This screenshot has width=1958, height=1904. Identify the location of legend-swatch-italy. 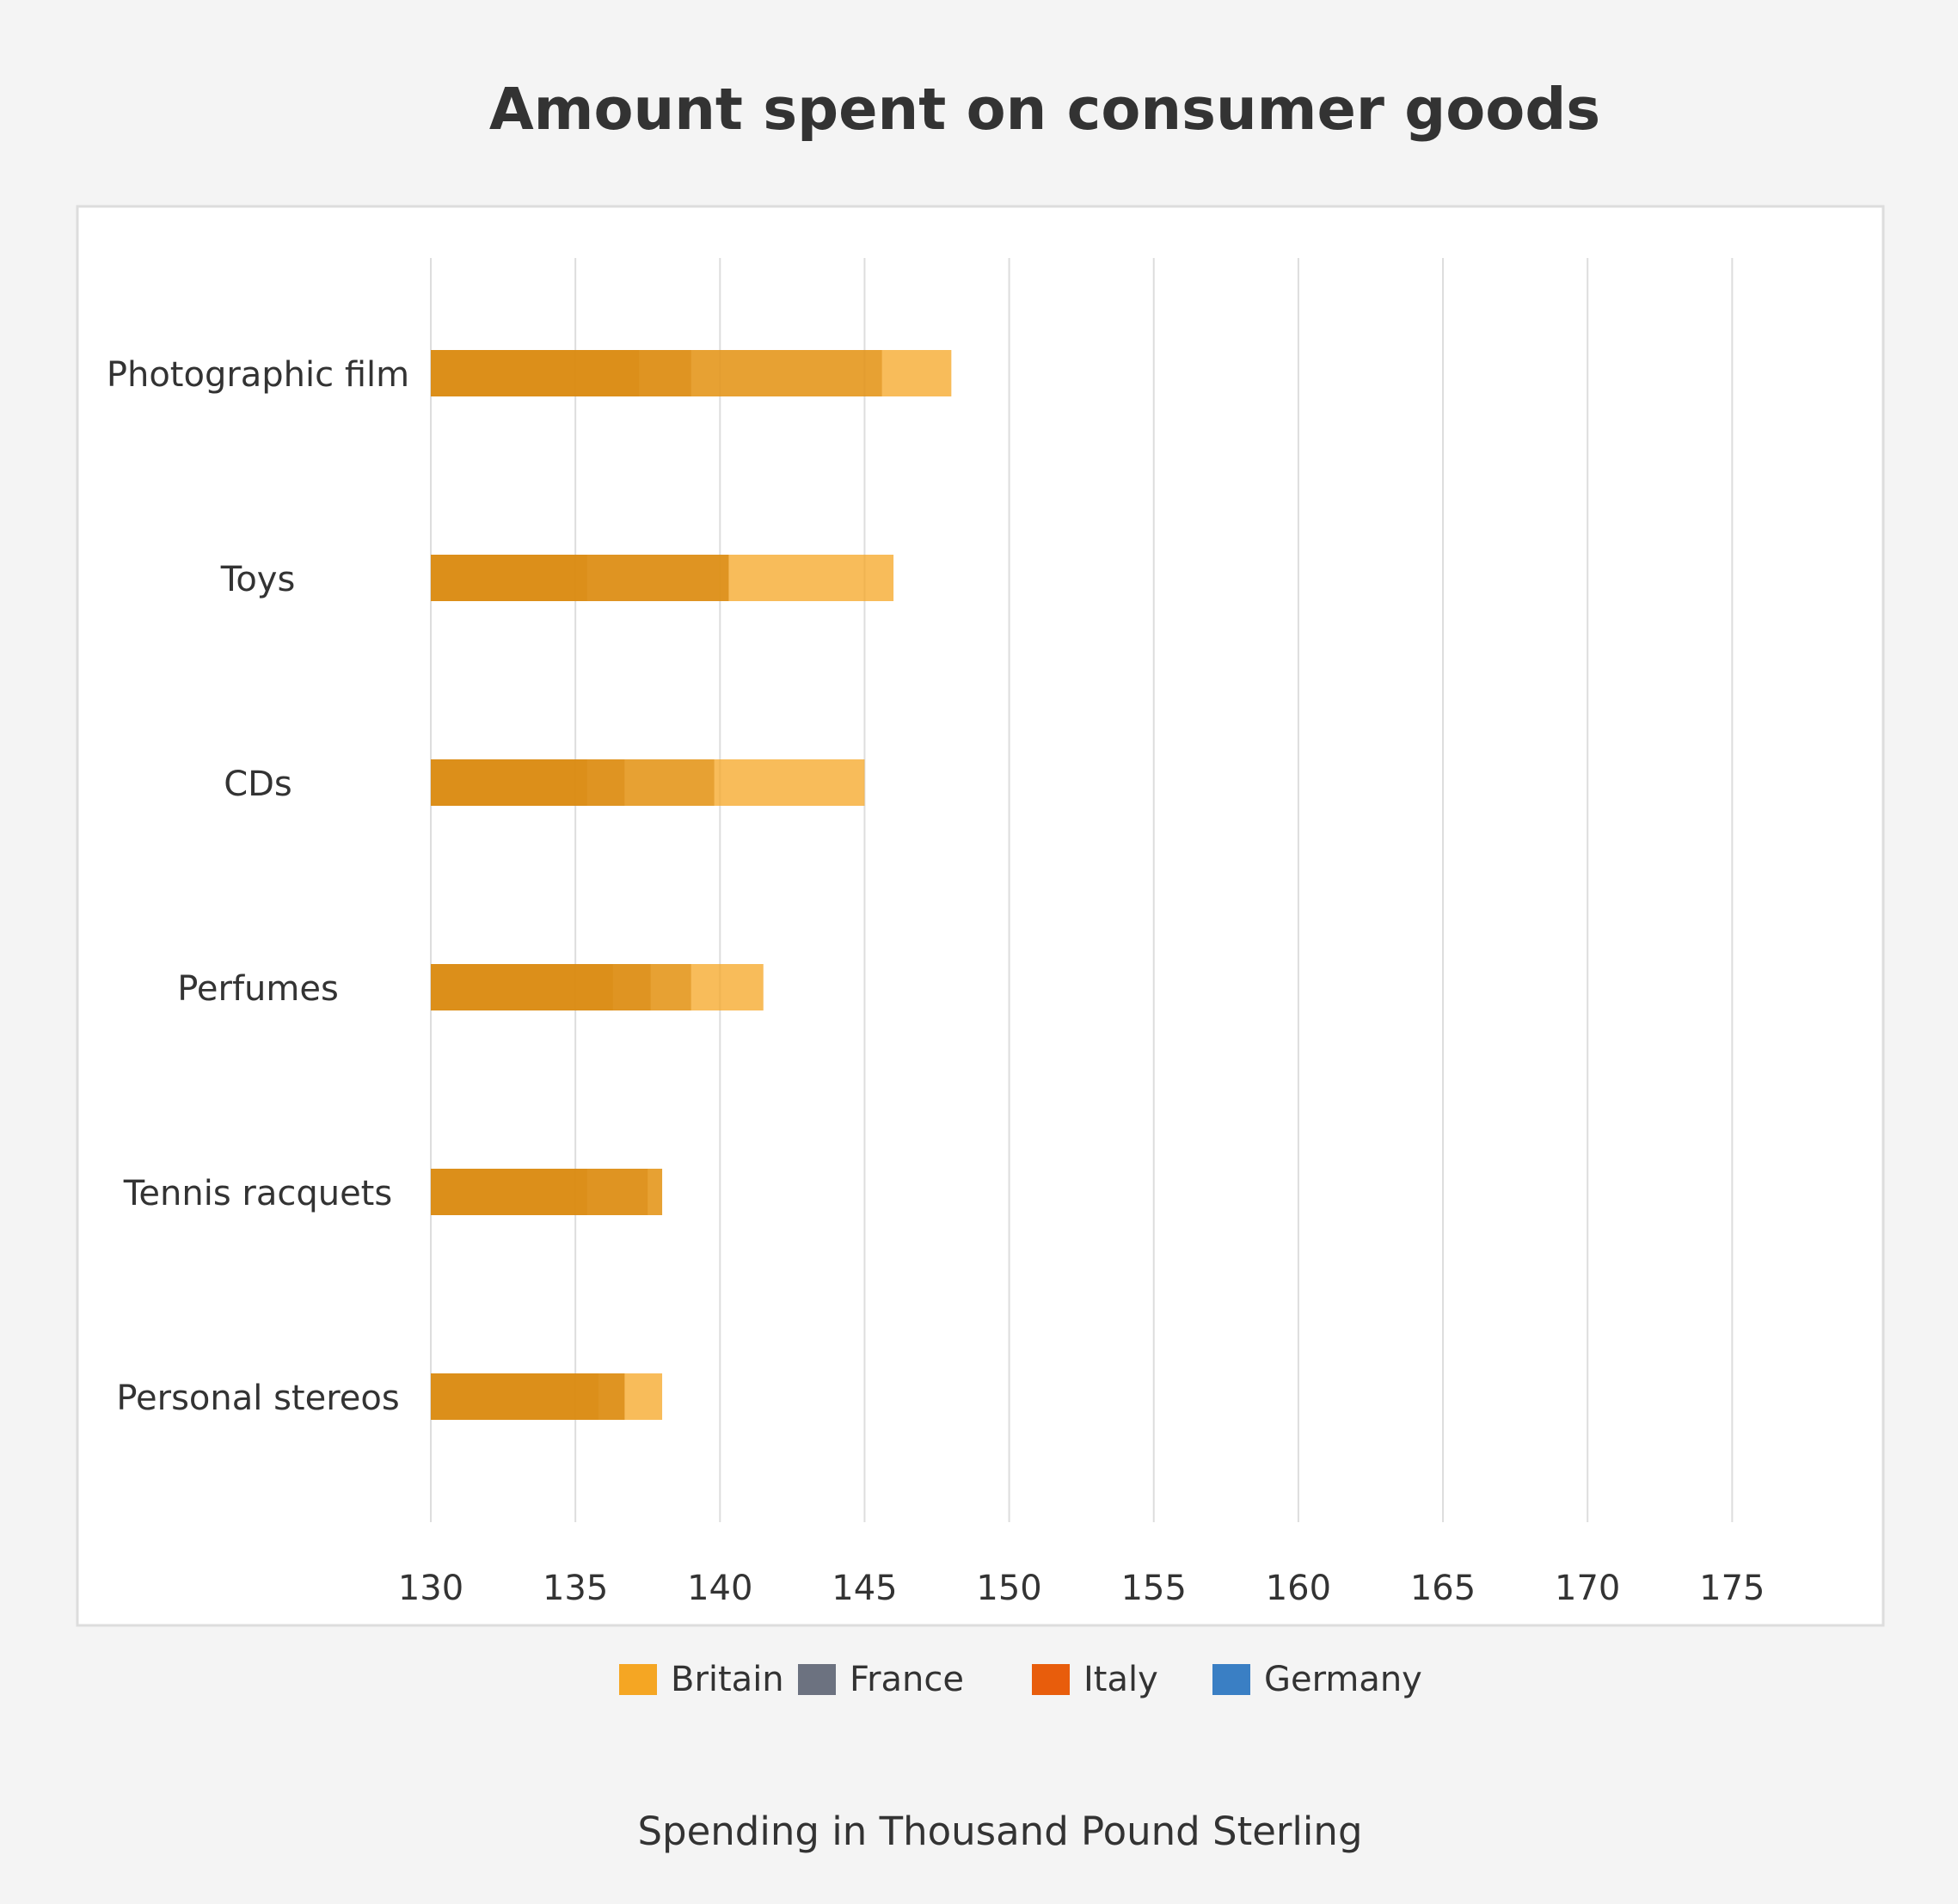
(1051, 1680).